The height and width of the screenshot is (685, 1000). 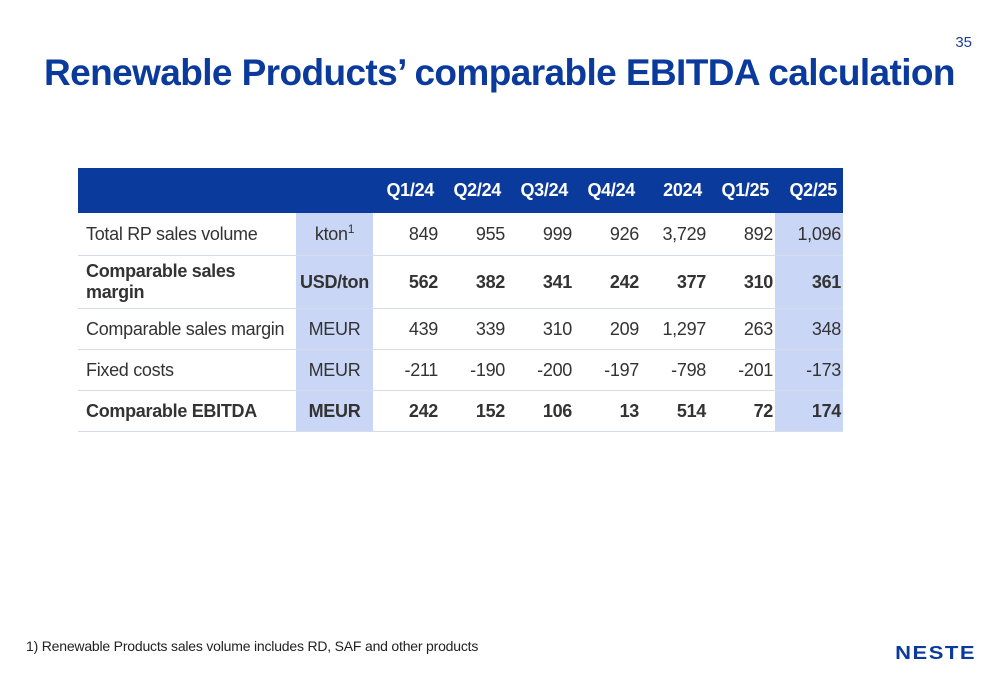 What do you see at coordinates (406, 190) in the screenshot?
I see `header-cell: Q1/24` at bounding box center [406, 190].